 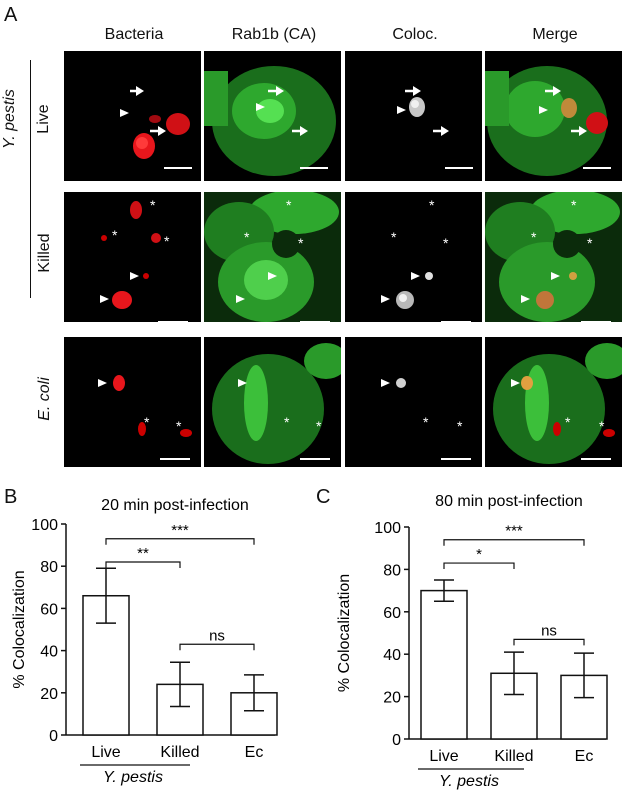 I want to click on chart-b-significance-label: **, so click(x=143, y=553).